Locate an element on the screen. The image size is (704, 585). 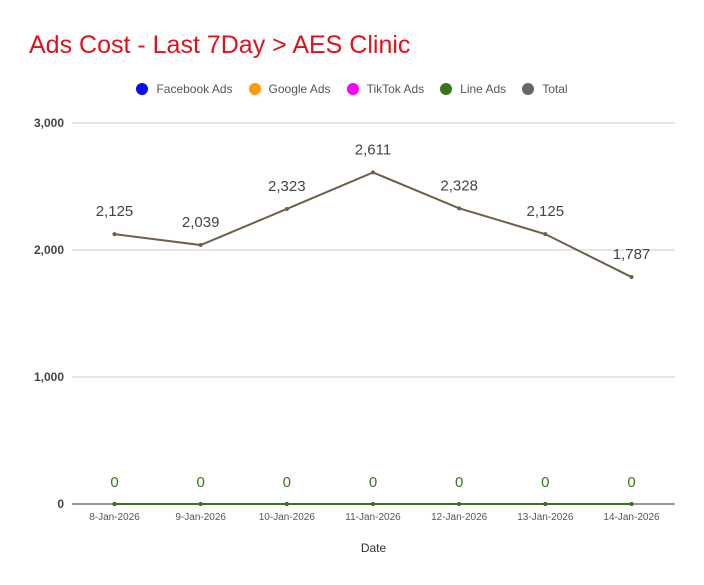
y-tick-label: 0 is located at coordinates (60, 504).